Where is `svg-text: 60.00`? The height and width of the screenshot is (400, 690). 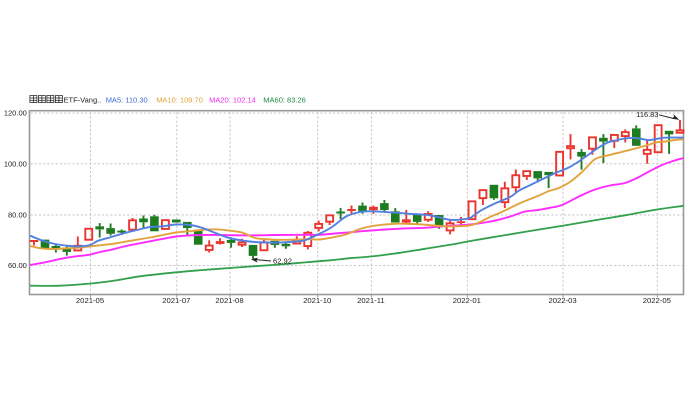 svg-text: 60.00 is located at coordinates (17, 265).